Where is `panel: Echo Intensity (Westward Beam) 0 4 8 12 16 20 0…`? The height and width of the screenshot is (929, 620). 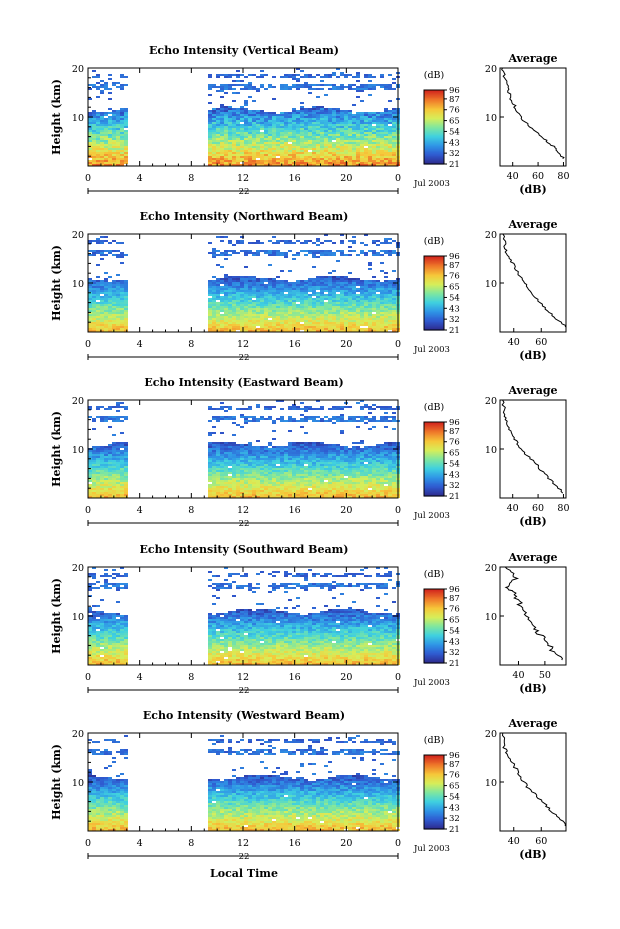 panel: Echo Intensity (Westward Beam) 0 4 8 12 16 20 0… is located at coordinates (308, 785).